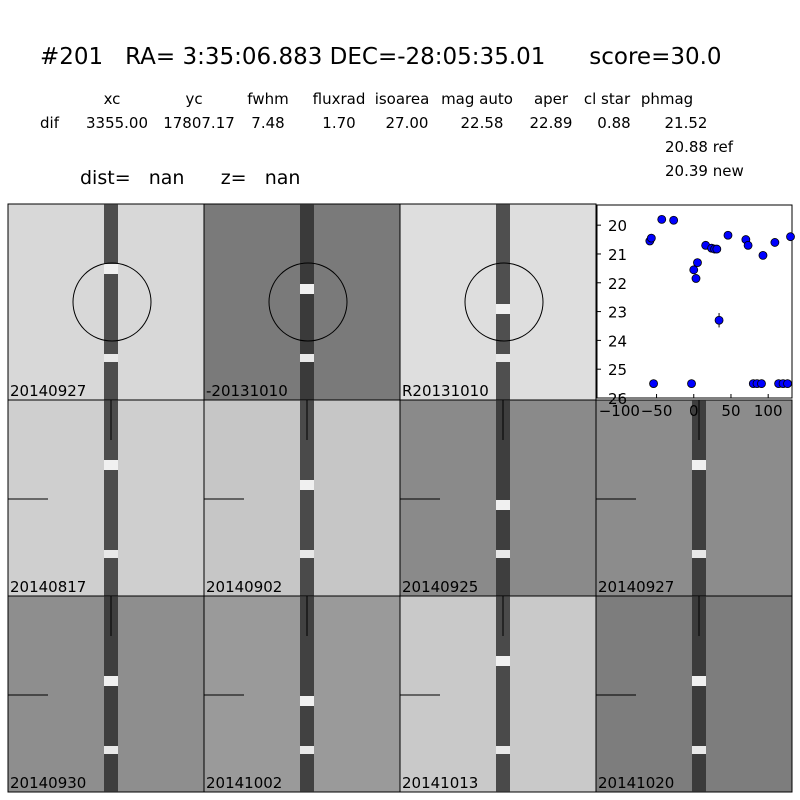 This screenshot has width=800, height=800. I want to click on y-tick-label: 22, so click(617, 284).